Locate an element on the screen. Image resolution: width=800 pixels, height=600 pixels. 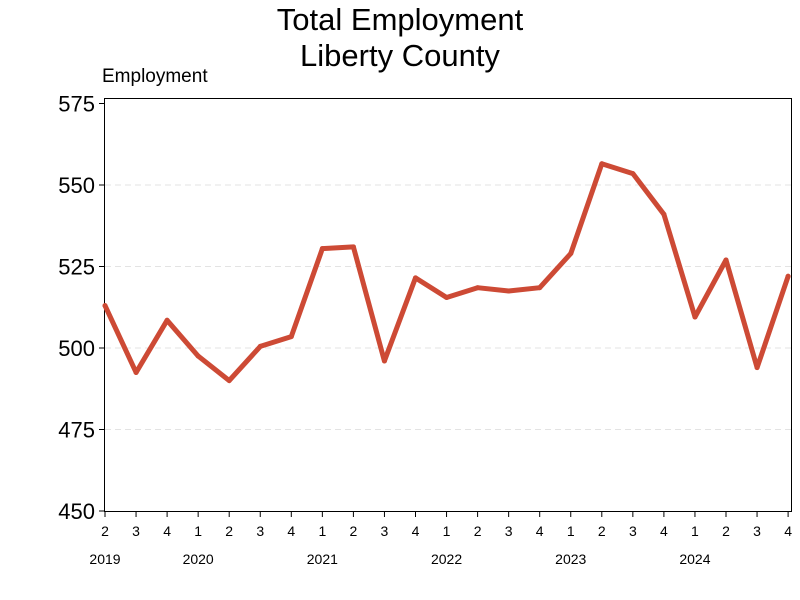
y-axis-label: Employment is located at coordinates (155, 76).